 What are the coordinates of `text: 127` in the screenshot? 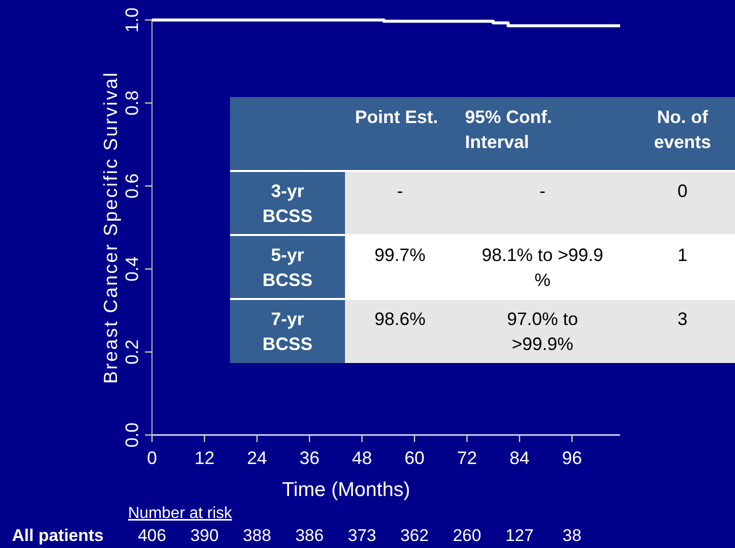 It's located at (519, 535).